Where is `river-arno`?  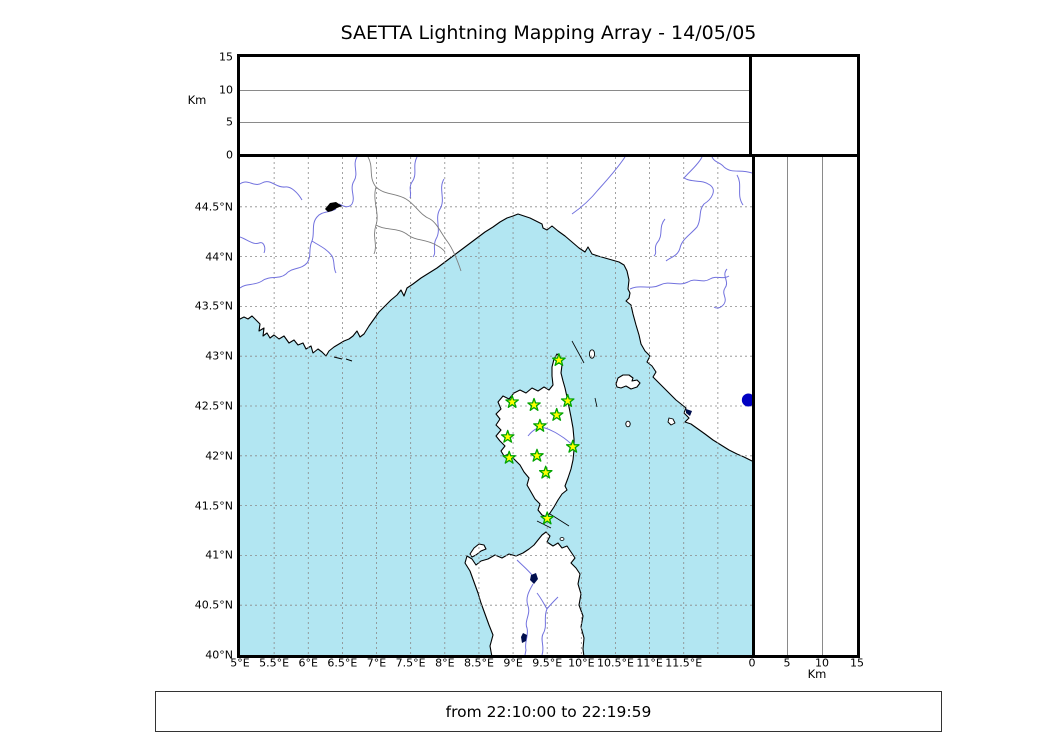 river-arno is located at coordinates (679, 282).